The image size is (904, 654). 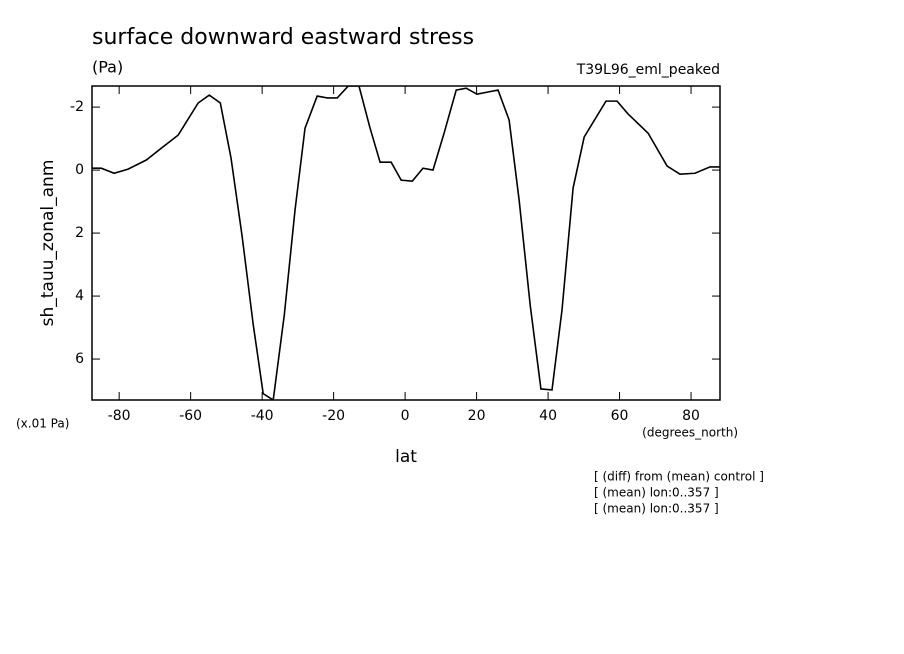 I want to click on y-tick-label: 4, so click(x=79, y=296).